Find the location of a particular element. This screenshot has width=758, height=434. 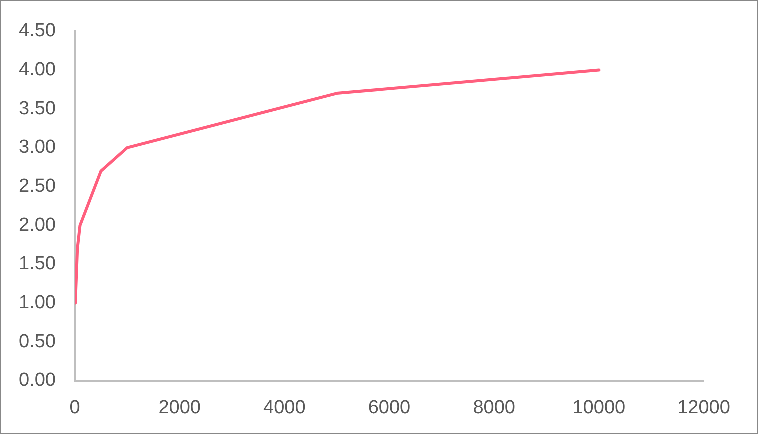

y-tick-label: 0.00 is located at coordinates (37, 381).